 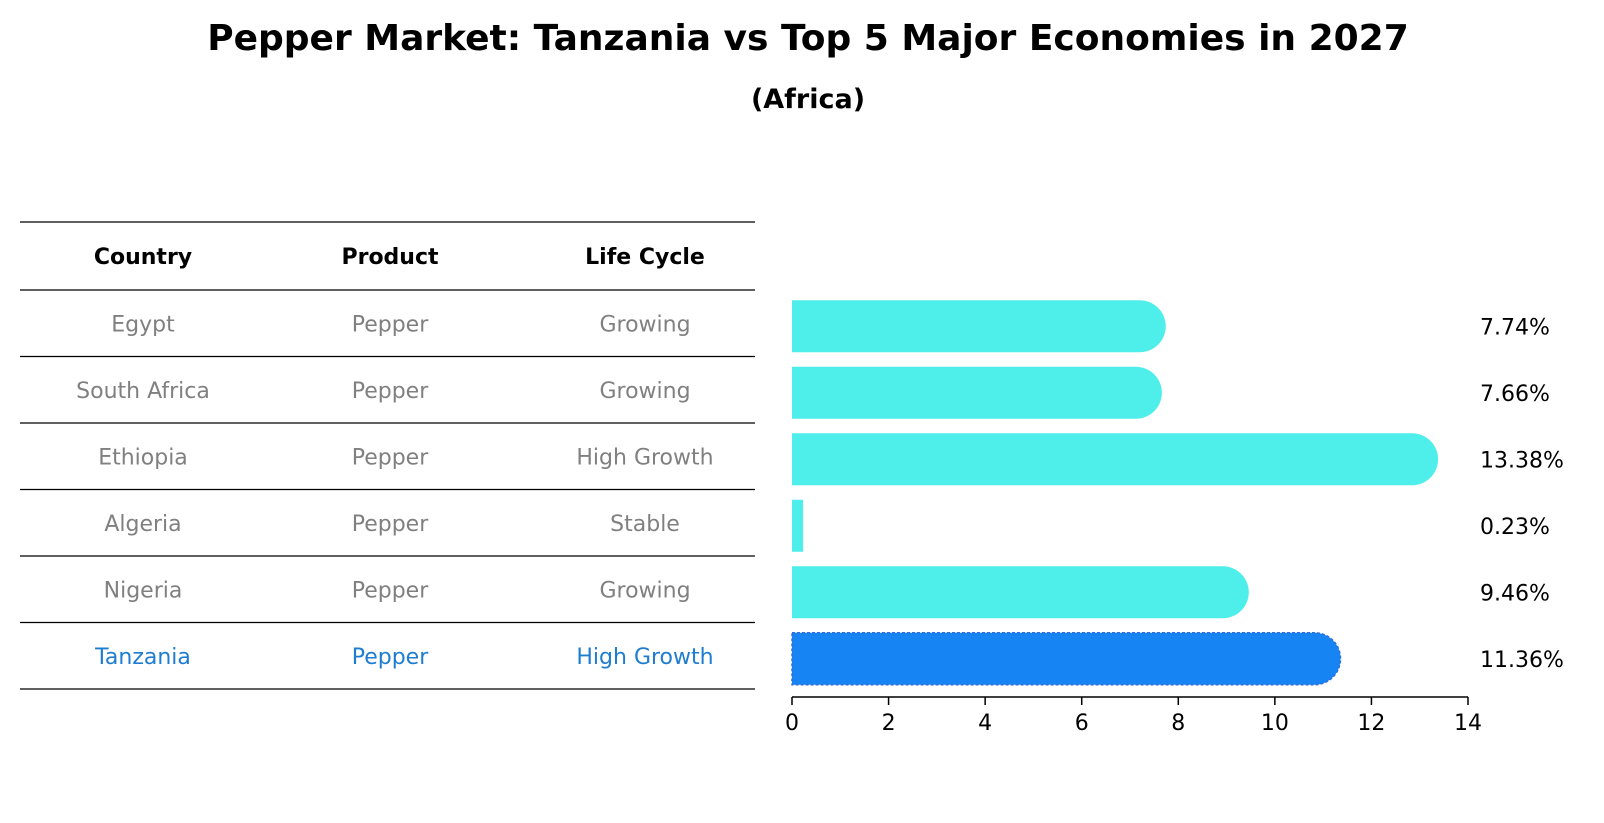 What do you see at coordinates (1133, 716) in the screenshot?
I see `x-axis: 0 2 4 6 8 10 12 14` at bounding box center [1133, 716].